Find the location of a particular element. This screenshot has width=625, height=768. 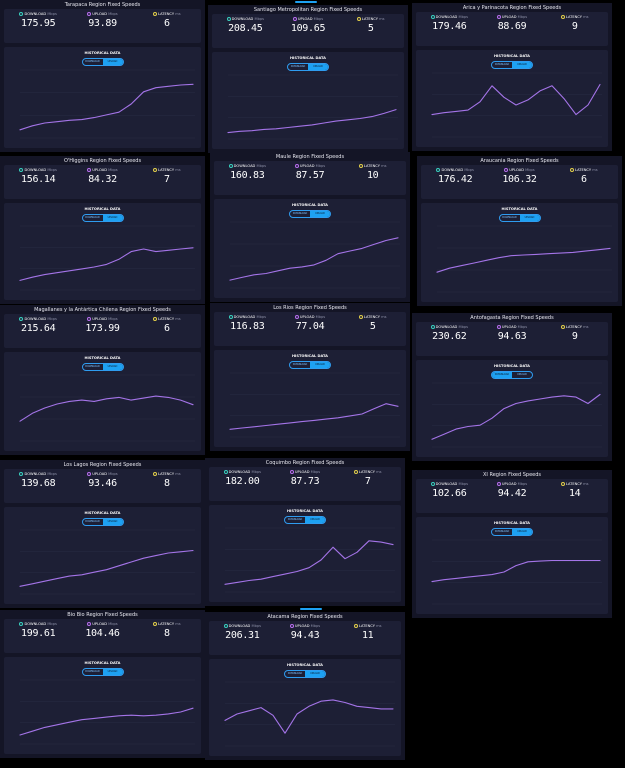

upload-value: 93.89 is located at coordinates (102, 23).